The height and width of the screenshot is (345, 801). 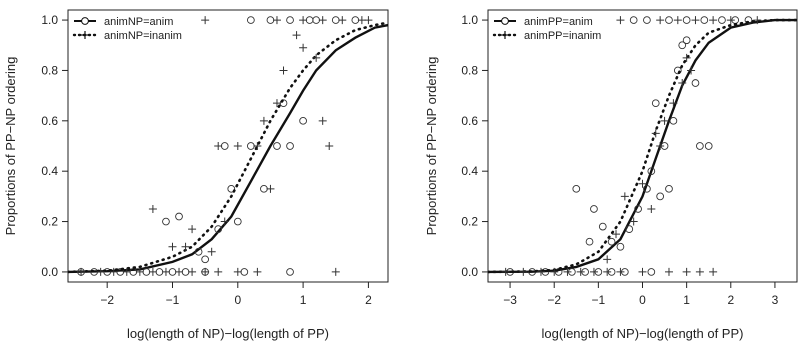 What do you see at coordinates (775, 300) in the screenshot?
I see `x-tick-label: 3` at bounding box center [775, 300].